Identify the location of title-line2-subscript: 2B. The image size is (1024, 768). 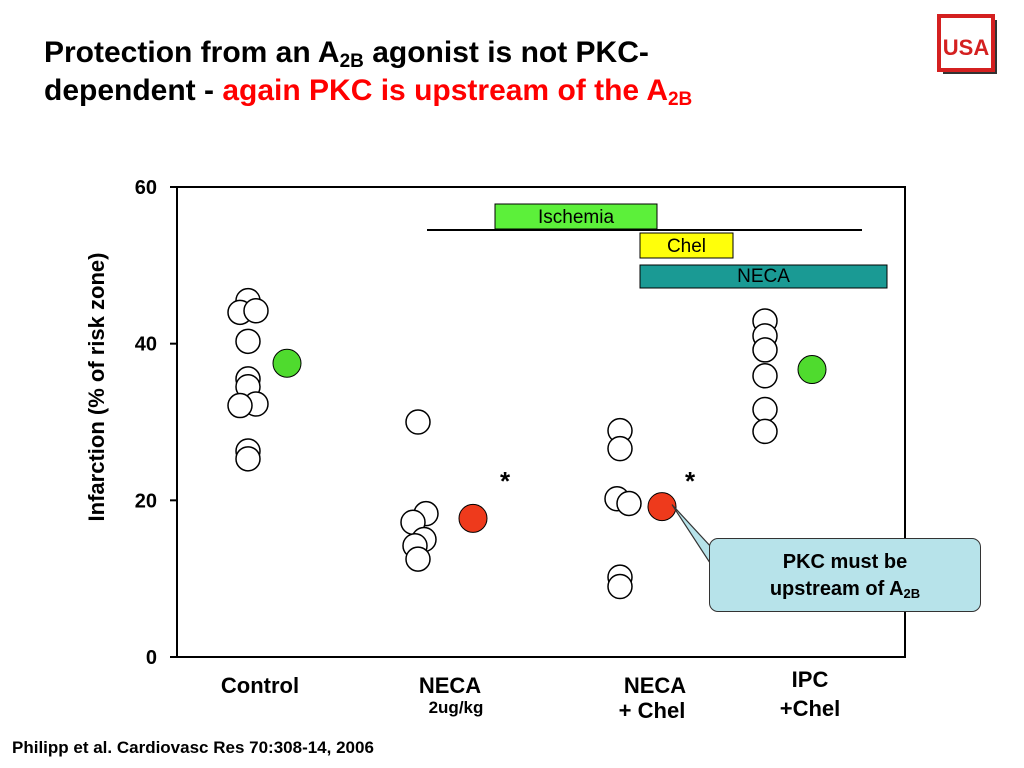
(680, 100).